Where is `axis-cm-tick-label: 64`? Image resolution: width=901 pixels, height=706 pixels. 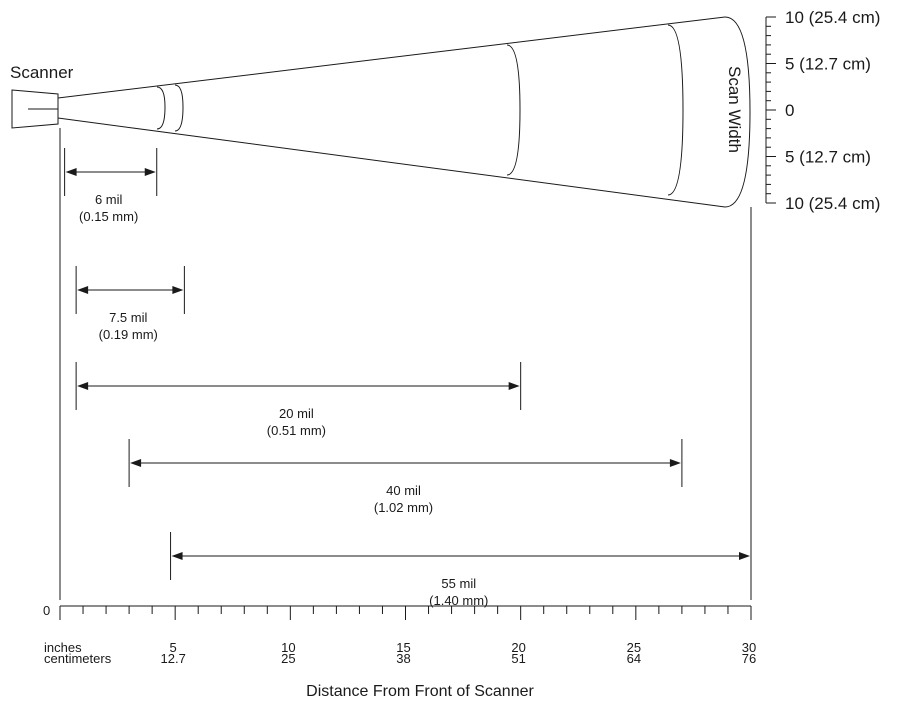 axis-cm-tick-label: 64 is located at coordinates (634, 658).